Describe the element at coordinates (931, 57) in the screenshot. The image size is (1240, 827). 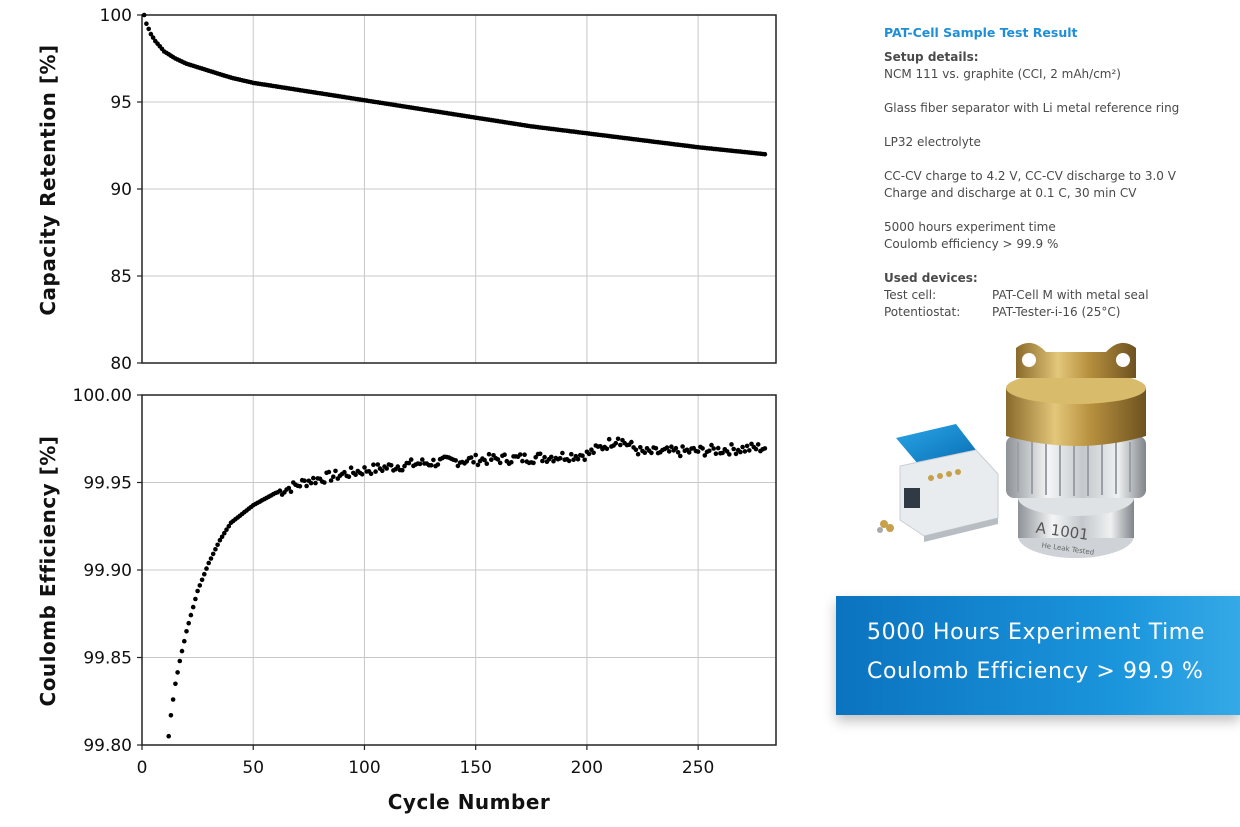
I see `setup-heading: Setup details:` at that location.